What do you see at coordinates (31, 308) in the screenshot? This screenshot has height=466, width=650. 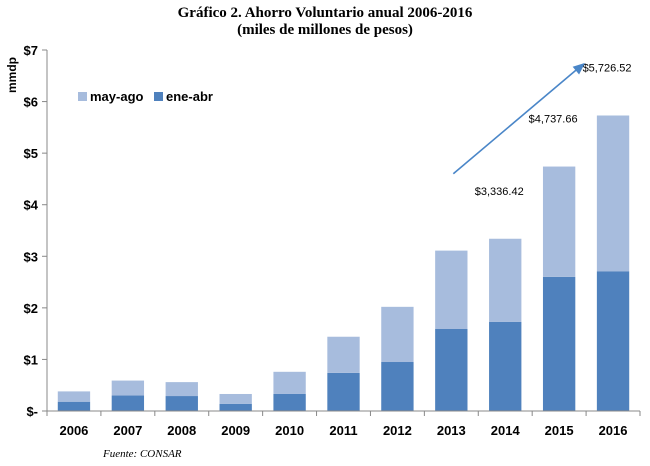 I see `y-tick-label: $2` at bounding box center [31, 308].